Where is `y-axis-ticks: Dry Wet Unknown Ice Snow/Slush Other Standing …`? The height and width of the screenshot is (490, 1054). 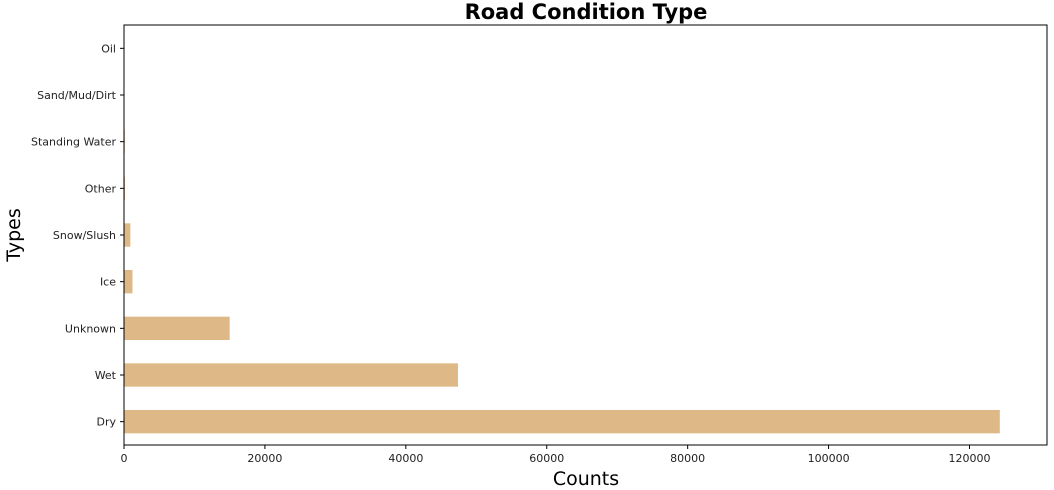
y-axis-ticks: Dry Wet Unknown Ice Snow/Slush Other Standing … is located at coordinates (77, 235).